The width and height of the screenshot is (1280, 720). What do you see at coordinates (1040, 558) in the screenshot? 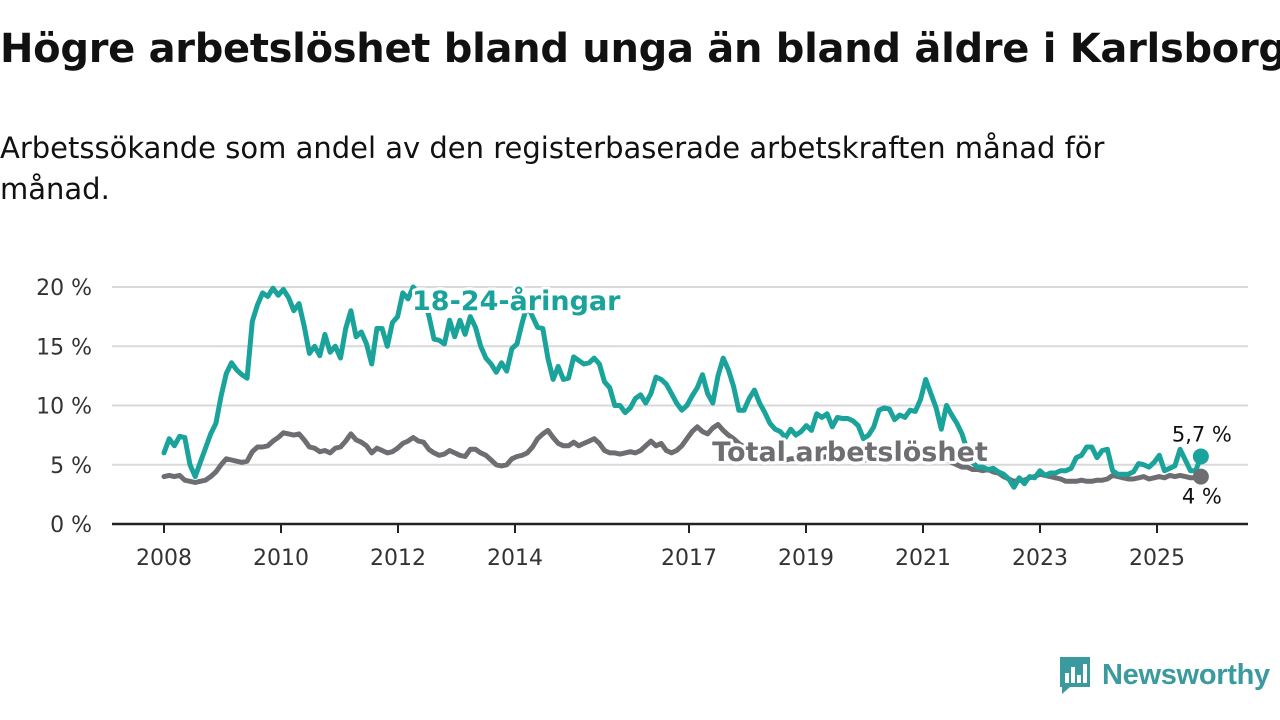
I see `x-tick-label: 2023` at bounding box center [1040, 558].